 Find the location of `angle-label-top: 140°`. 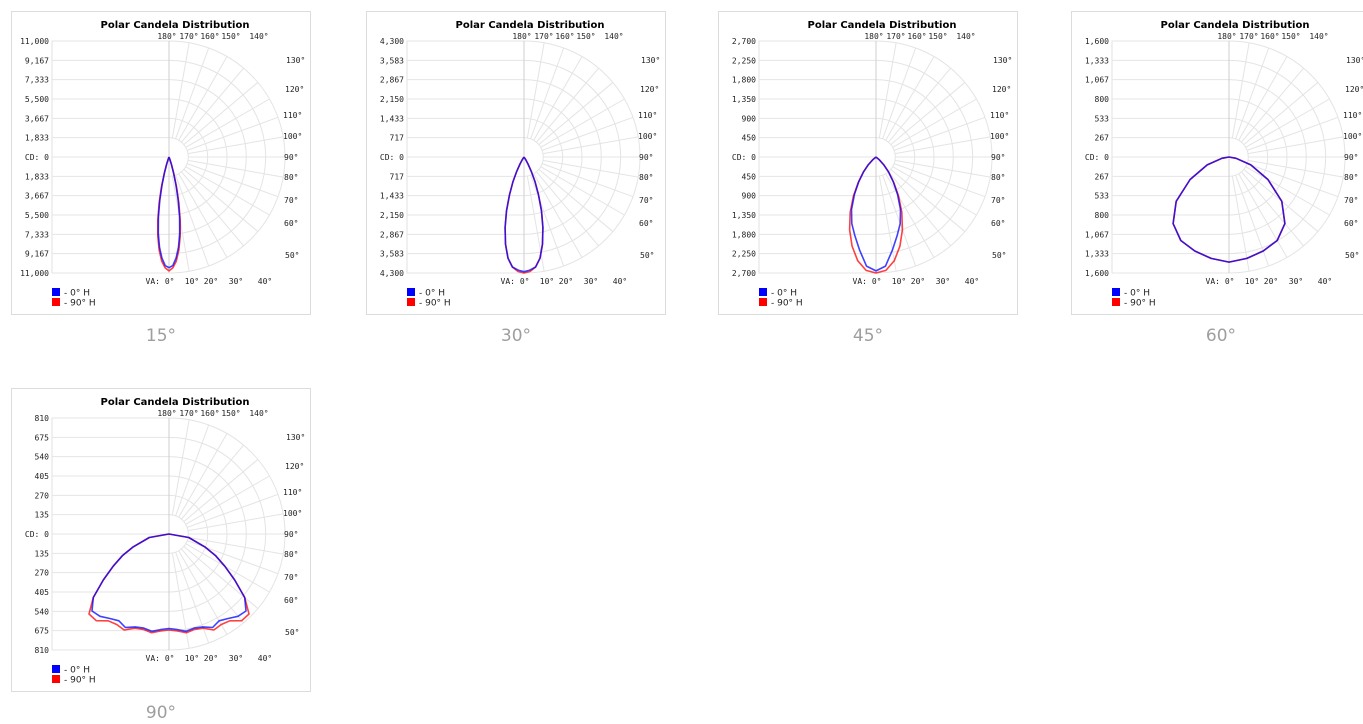

angle-label-top: 140° is located at coordinates (258, 36).